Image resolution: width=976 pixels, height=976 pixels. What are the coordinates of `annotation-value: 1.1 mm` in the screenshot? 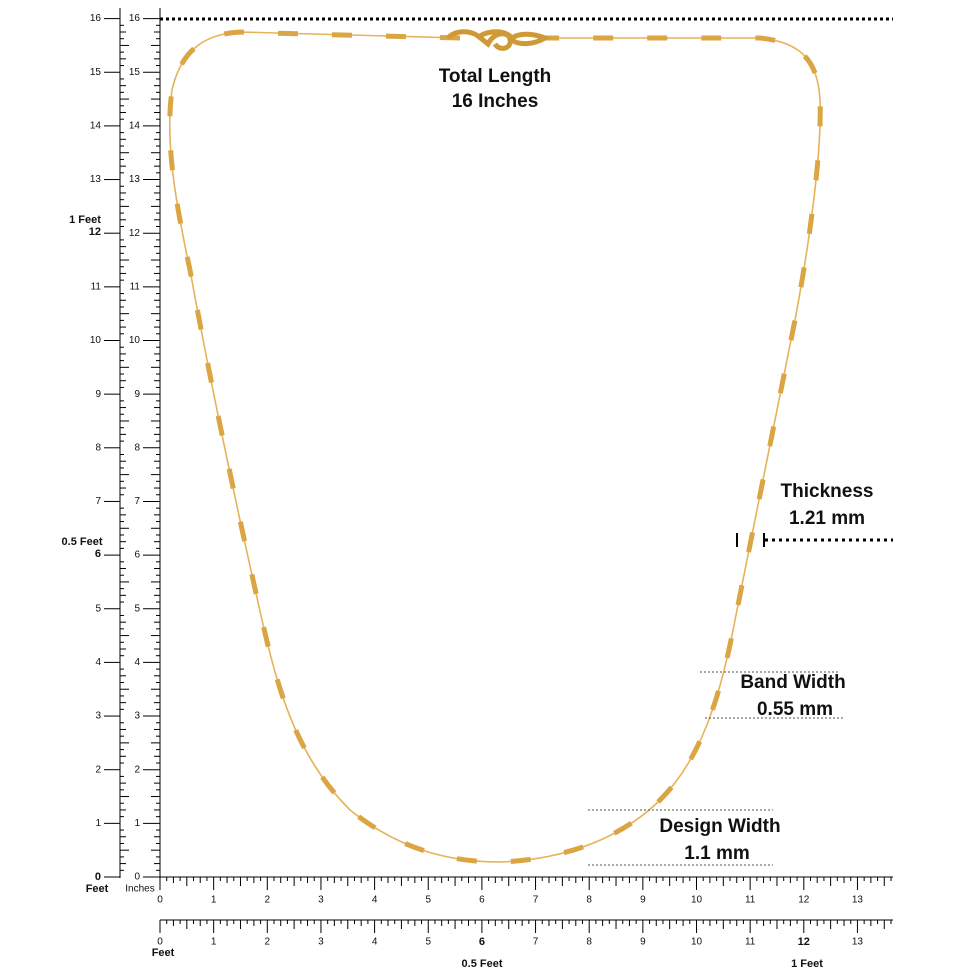 It's located at (716, 853).